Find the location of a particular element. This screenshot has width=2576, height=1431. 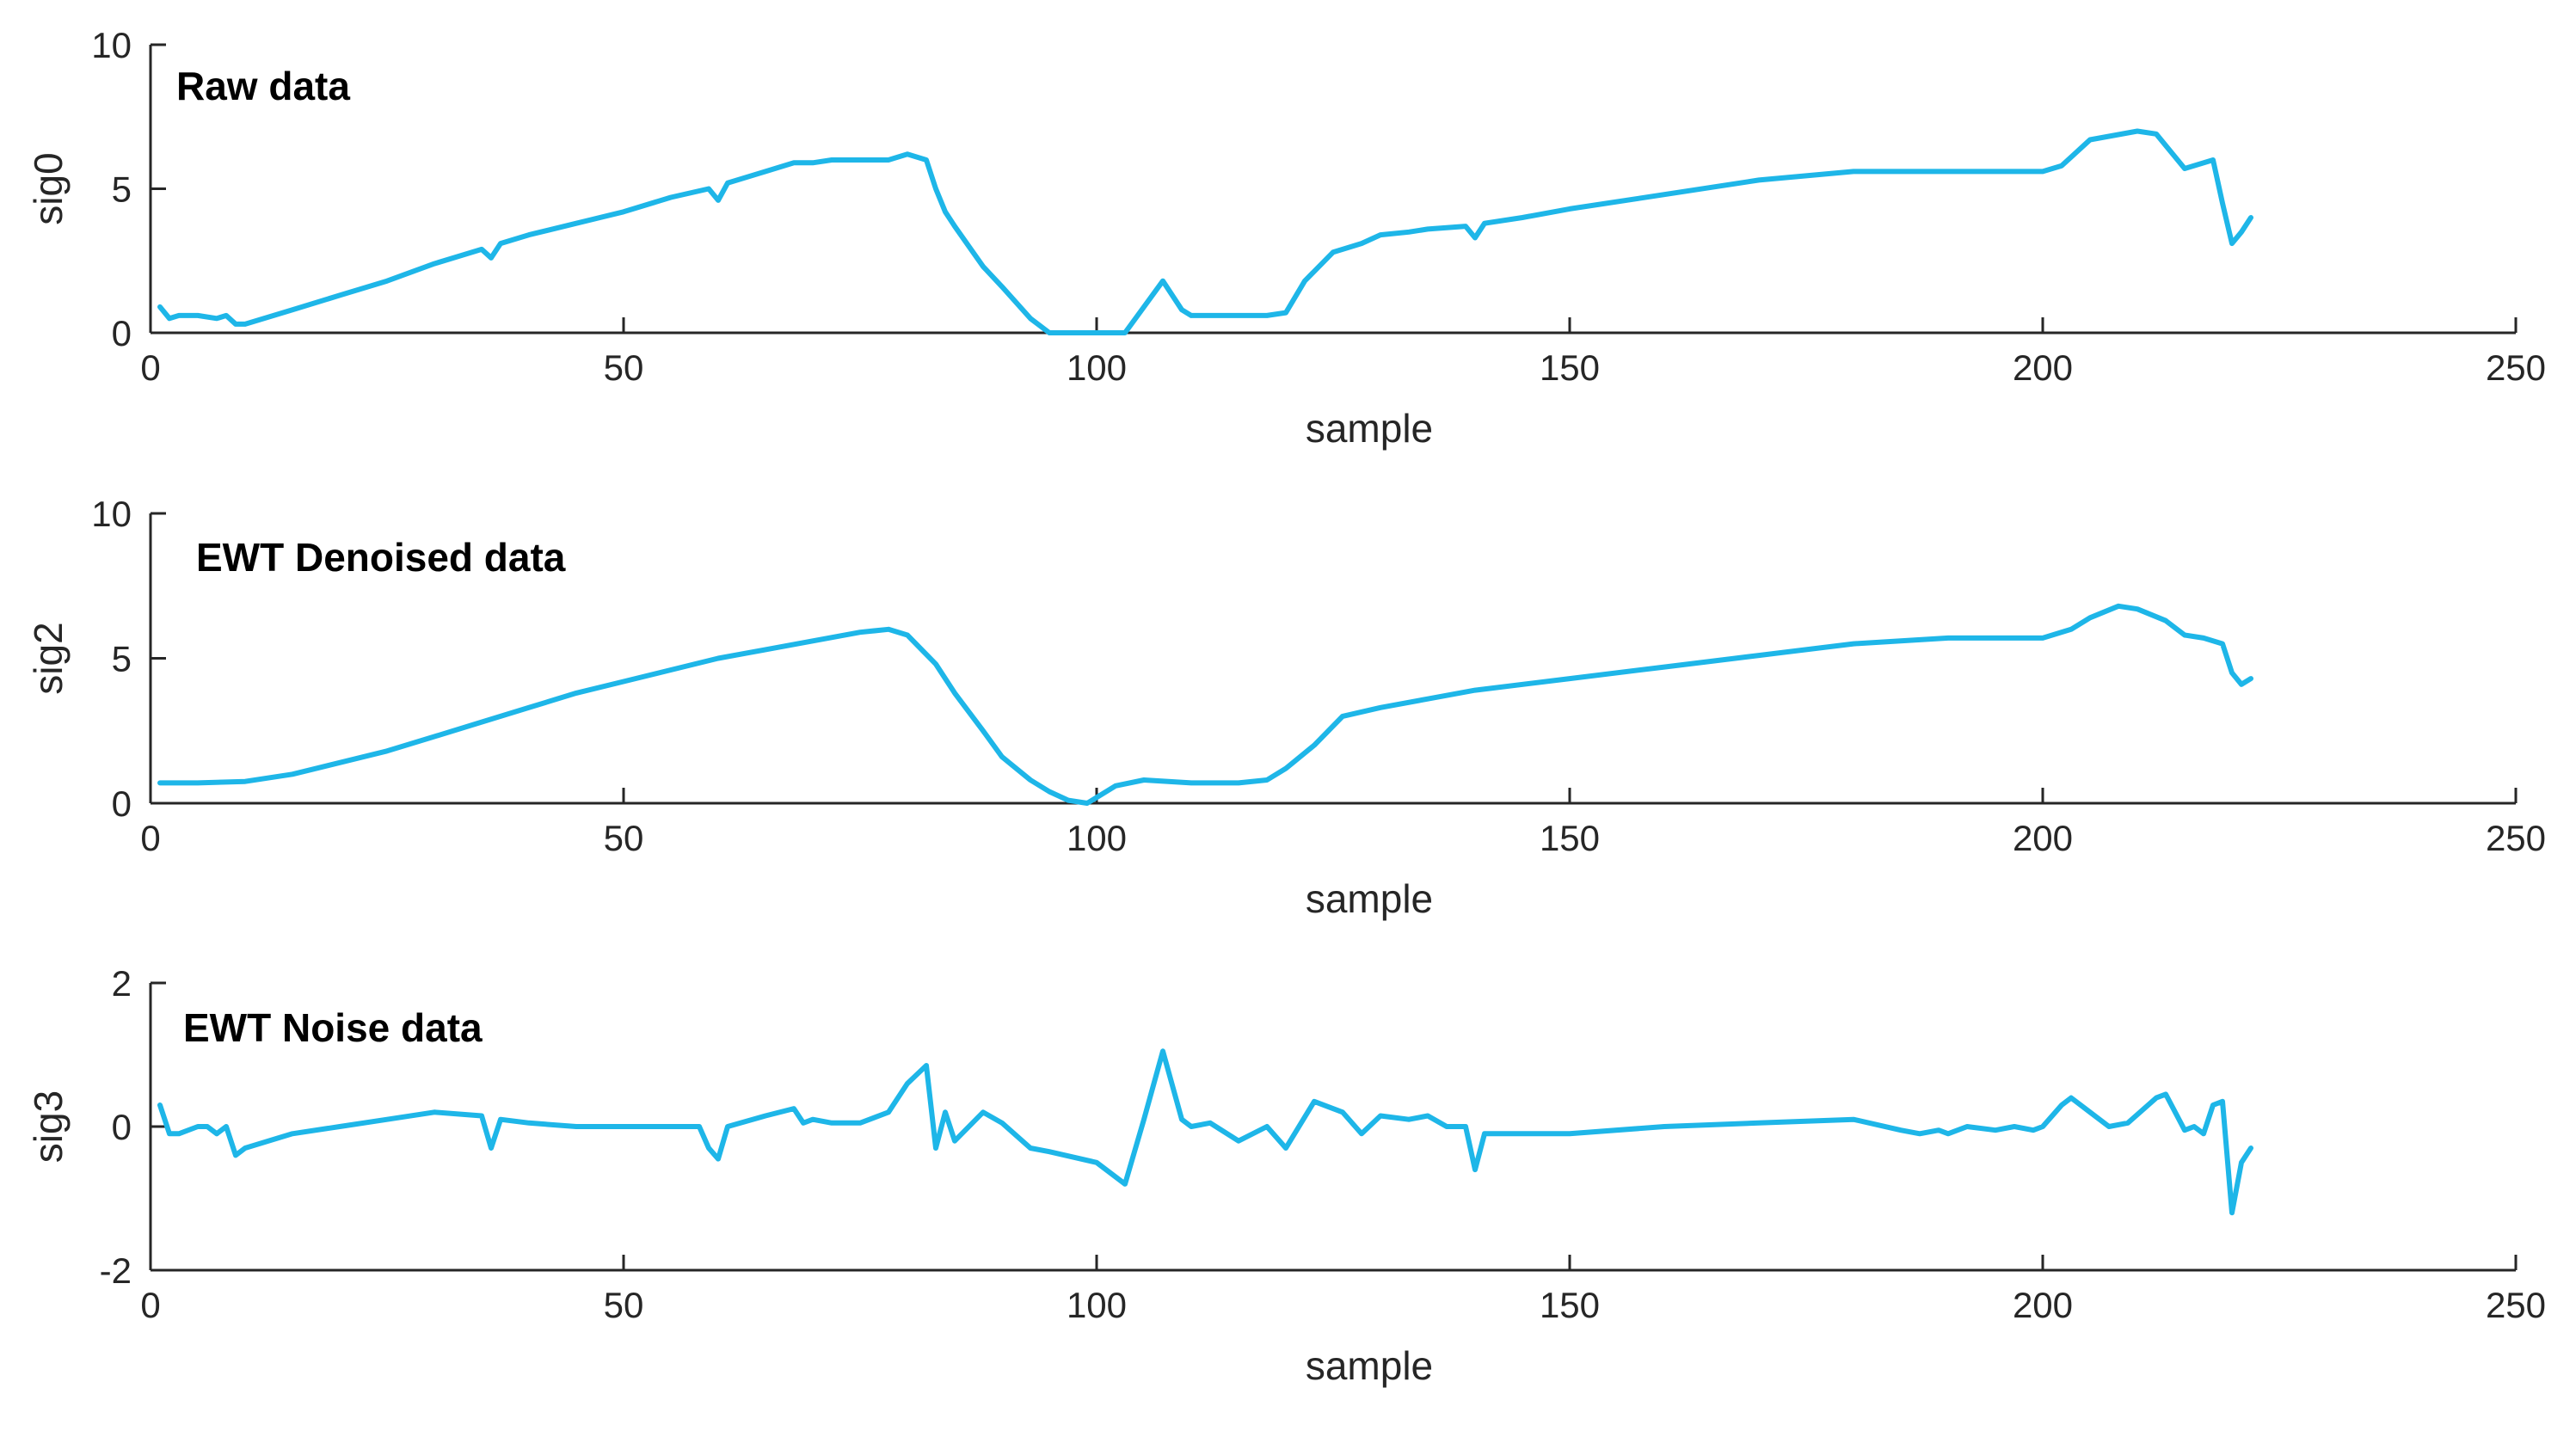

panel-title: EWT Noise data is located at coordinates (333, 1027).